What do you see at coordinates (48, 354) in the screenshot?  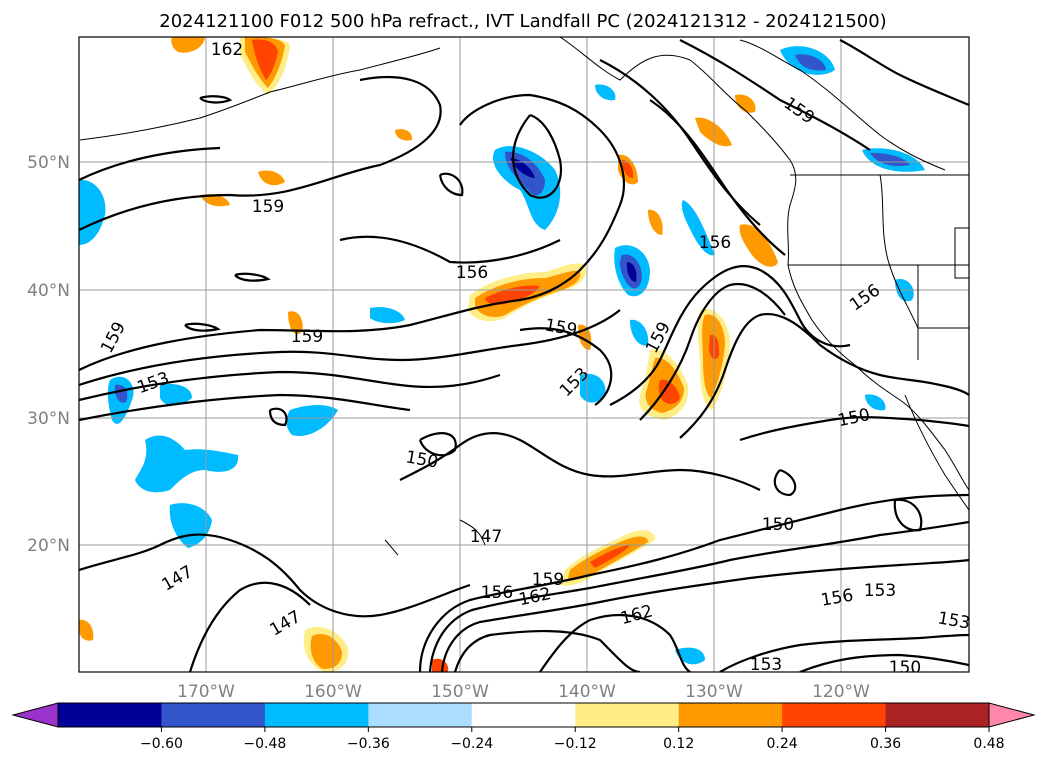 I see `latitude-labels: 50°N 40°N 30°N 20°N` at bounding box center [48, 354].